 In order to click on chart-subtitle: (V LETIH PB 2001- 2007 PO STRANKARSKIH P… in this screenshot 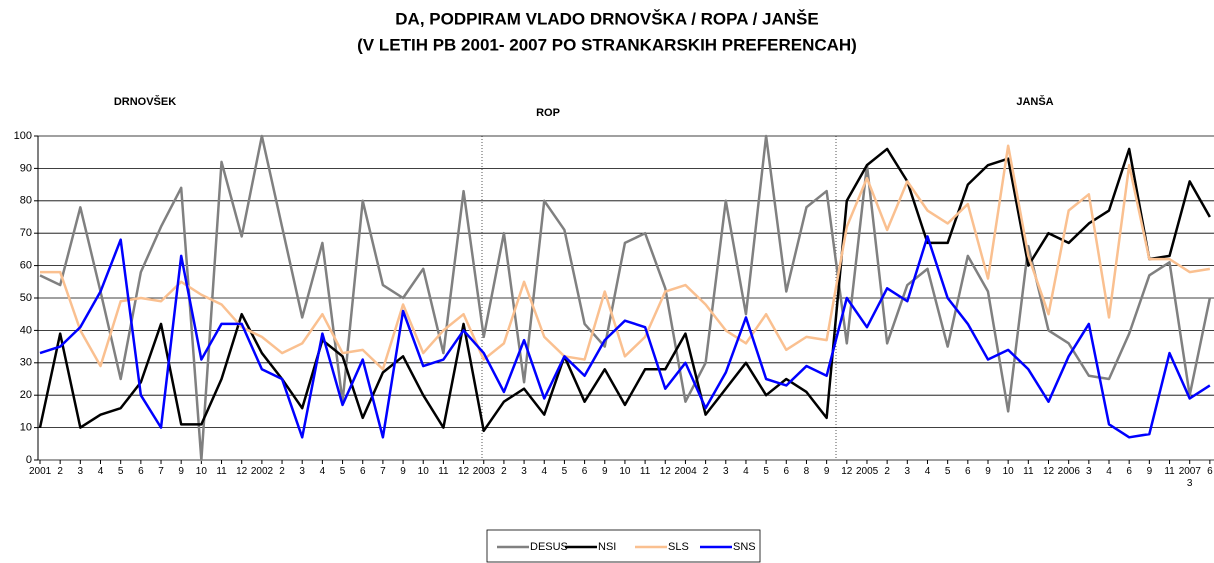, I will do `click(607, 44)`.